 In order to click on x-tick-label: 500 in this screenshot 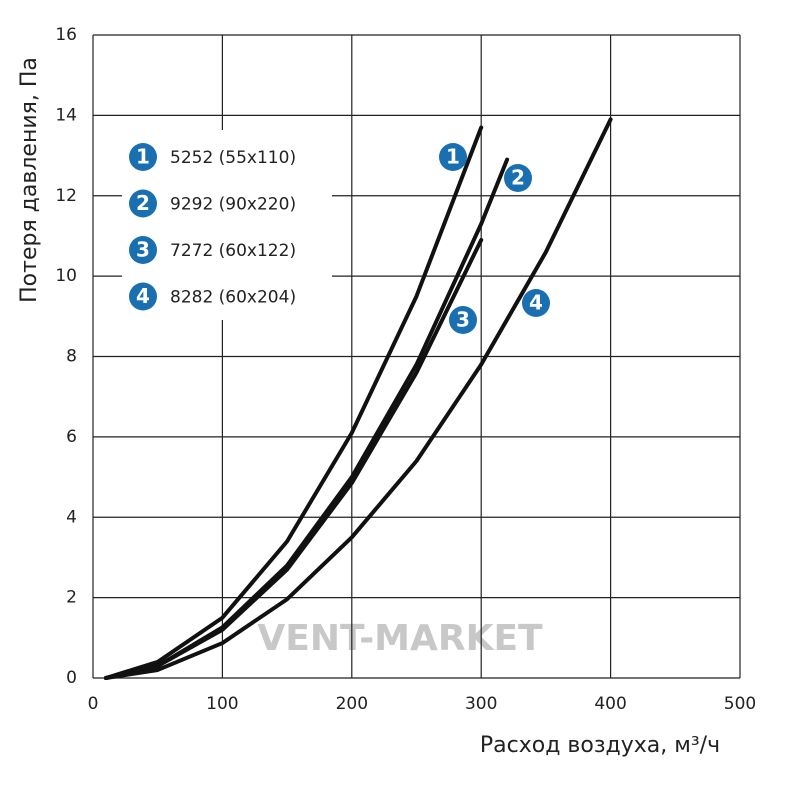, I will do `click(740, 704)`.